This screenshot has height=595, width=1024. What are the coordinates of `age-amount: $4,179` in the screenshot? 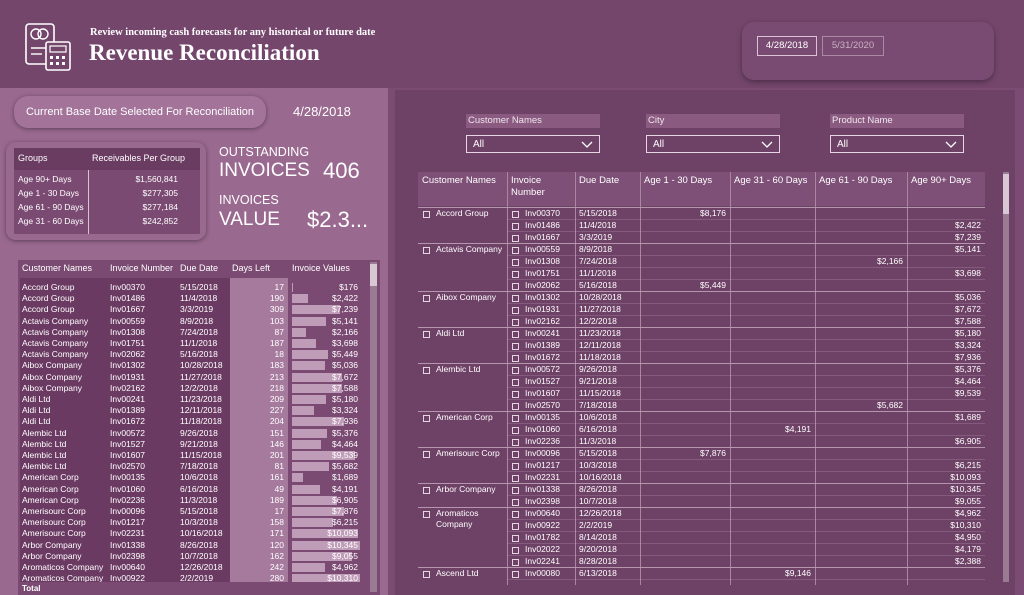 It's located at (968, 549).